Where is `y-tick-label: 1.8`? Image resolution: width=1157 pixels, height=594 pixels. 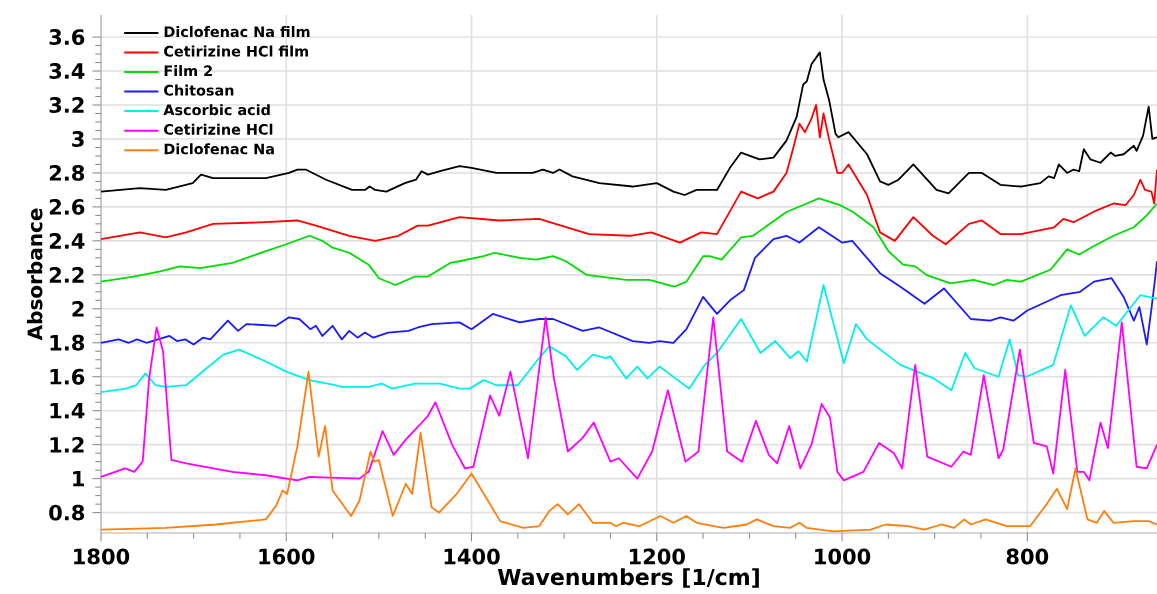 y-tick-label: 1.8 is located at coordinates (67, 342).